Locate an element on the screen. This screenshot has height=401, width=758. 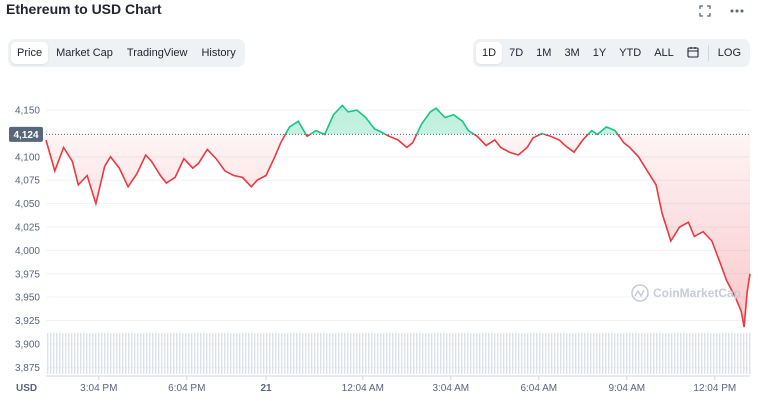
range-tabs: 1D 7D 1M 3M 1Y YTD ALL LOG is located at coordinates (611, 53).